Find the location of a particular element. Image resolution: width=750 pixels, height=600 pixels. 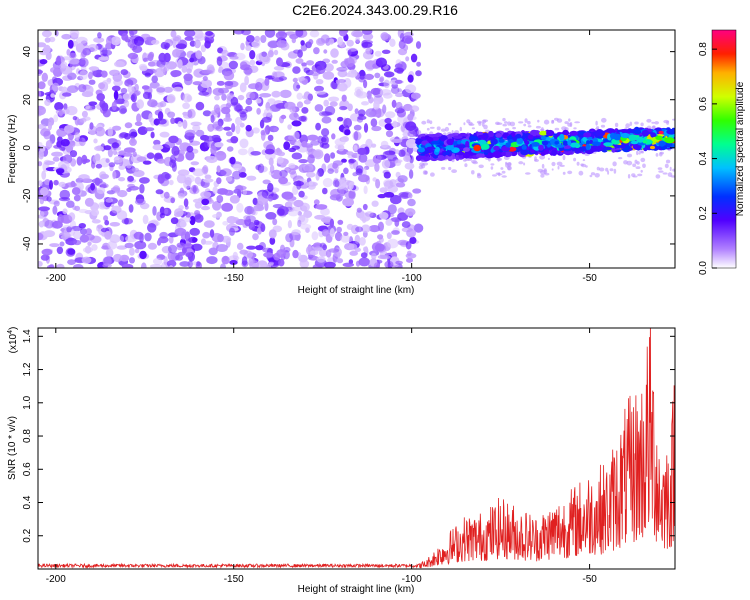

x-tick-label: -50 is located at coordinates (589, 579).